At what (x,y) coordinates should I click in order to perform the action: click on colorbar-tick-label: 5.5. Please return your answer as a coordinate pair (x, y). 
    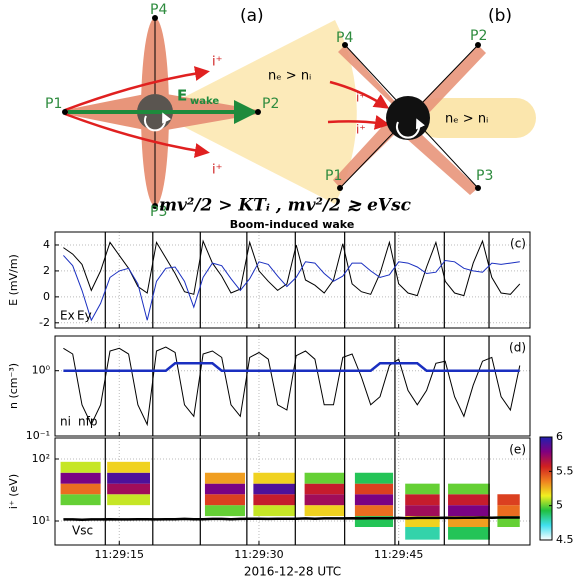
    Looking at the image, I should click on (565, 470).